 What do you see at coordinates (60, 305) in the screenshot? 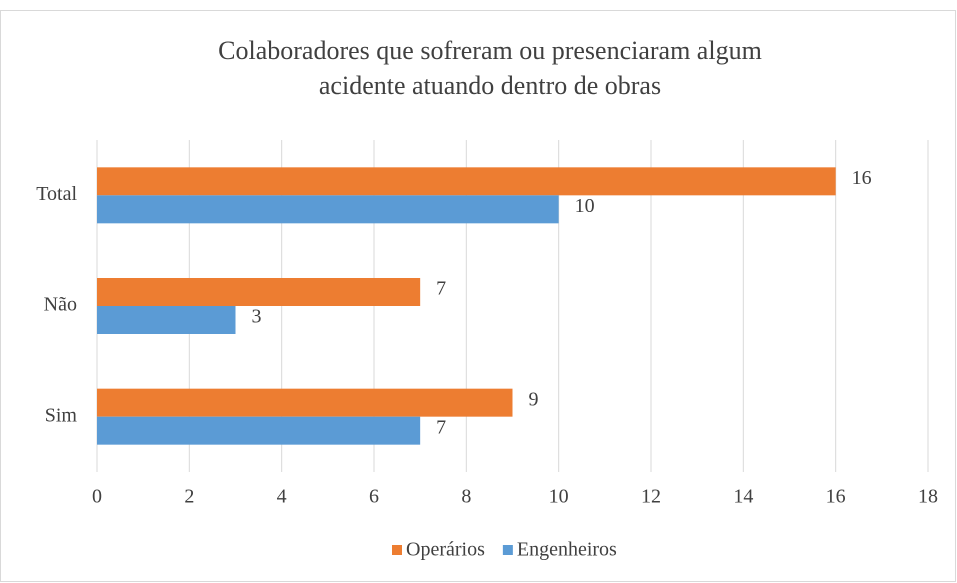
I see `y-tick-label: Não` at bounding box center [60, 305].